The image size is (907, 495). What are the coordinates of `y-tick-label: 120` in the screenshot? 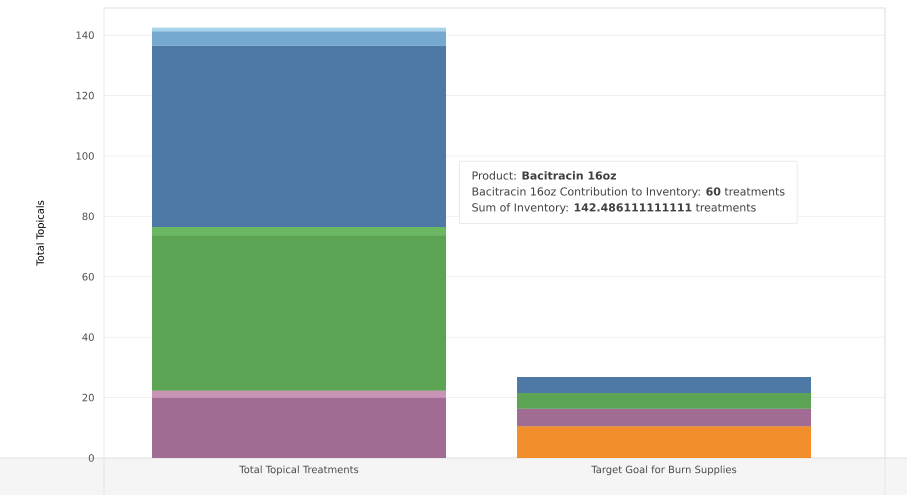 It's located at (85, 96).